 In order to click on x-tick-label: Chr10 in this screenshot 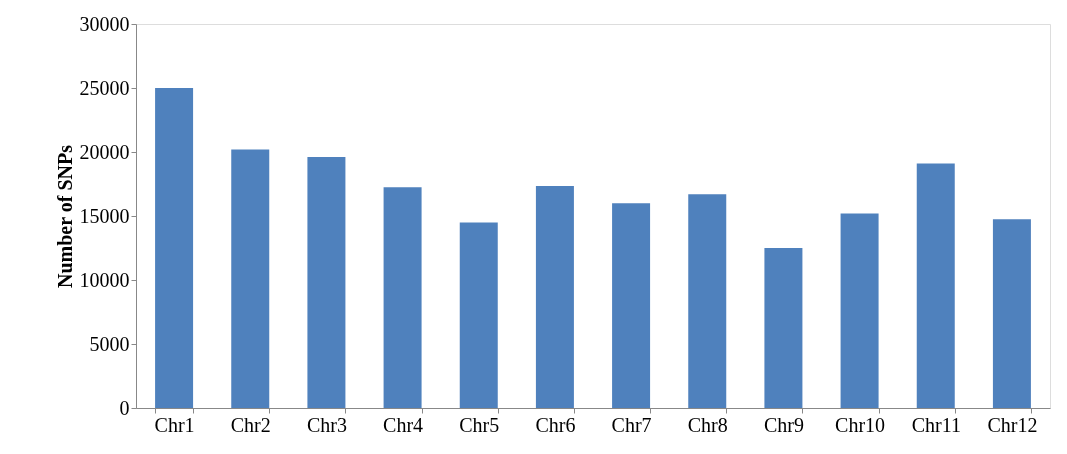, I will do `click(860, 424)`.